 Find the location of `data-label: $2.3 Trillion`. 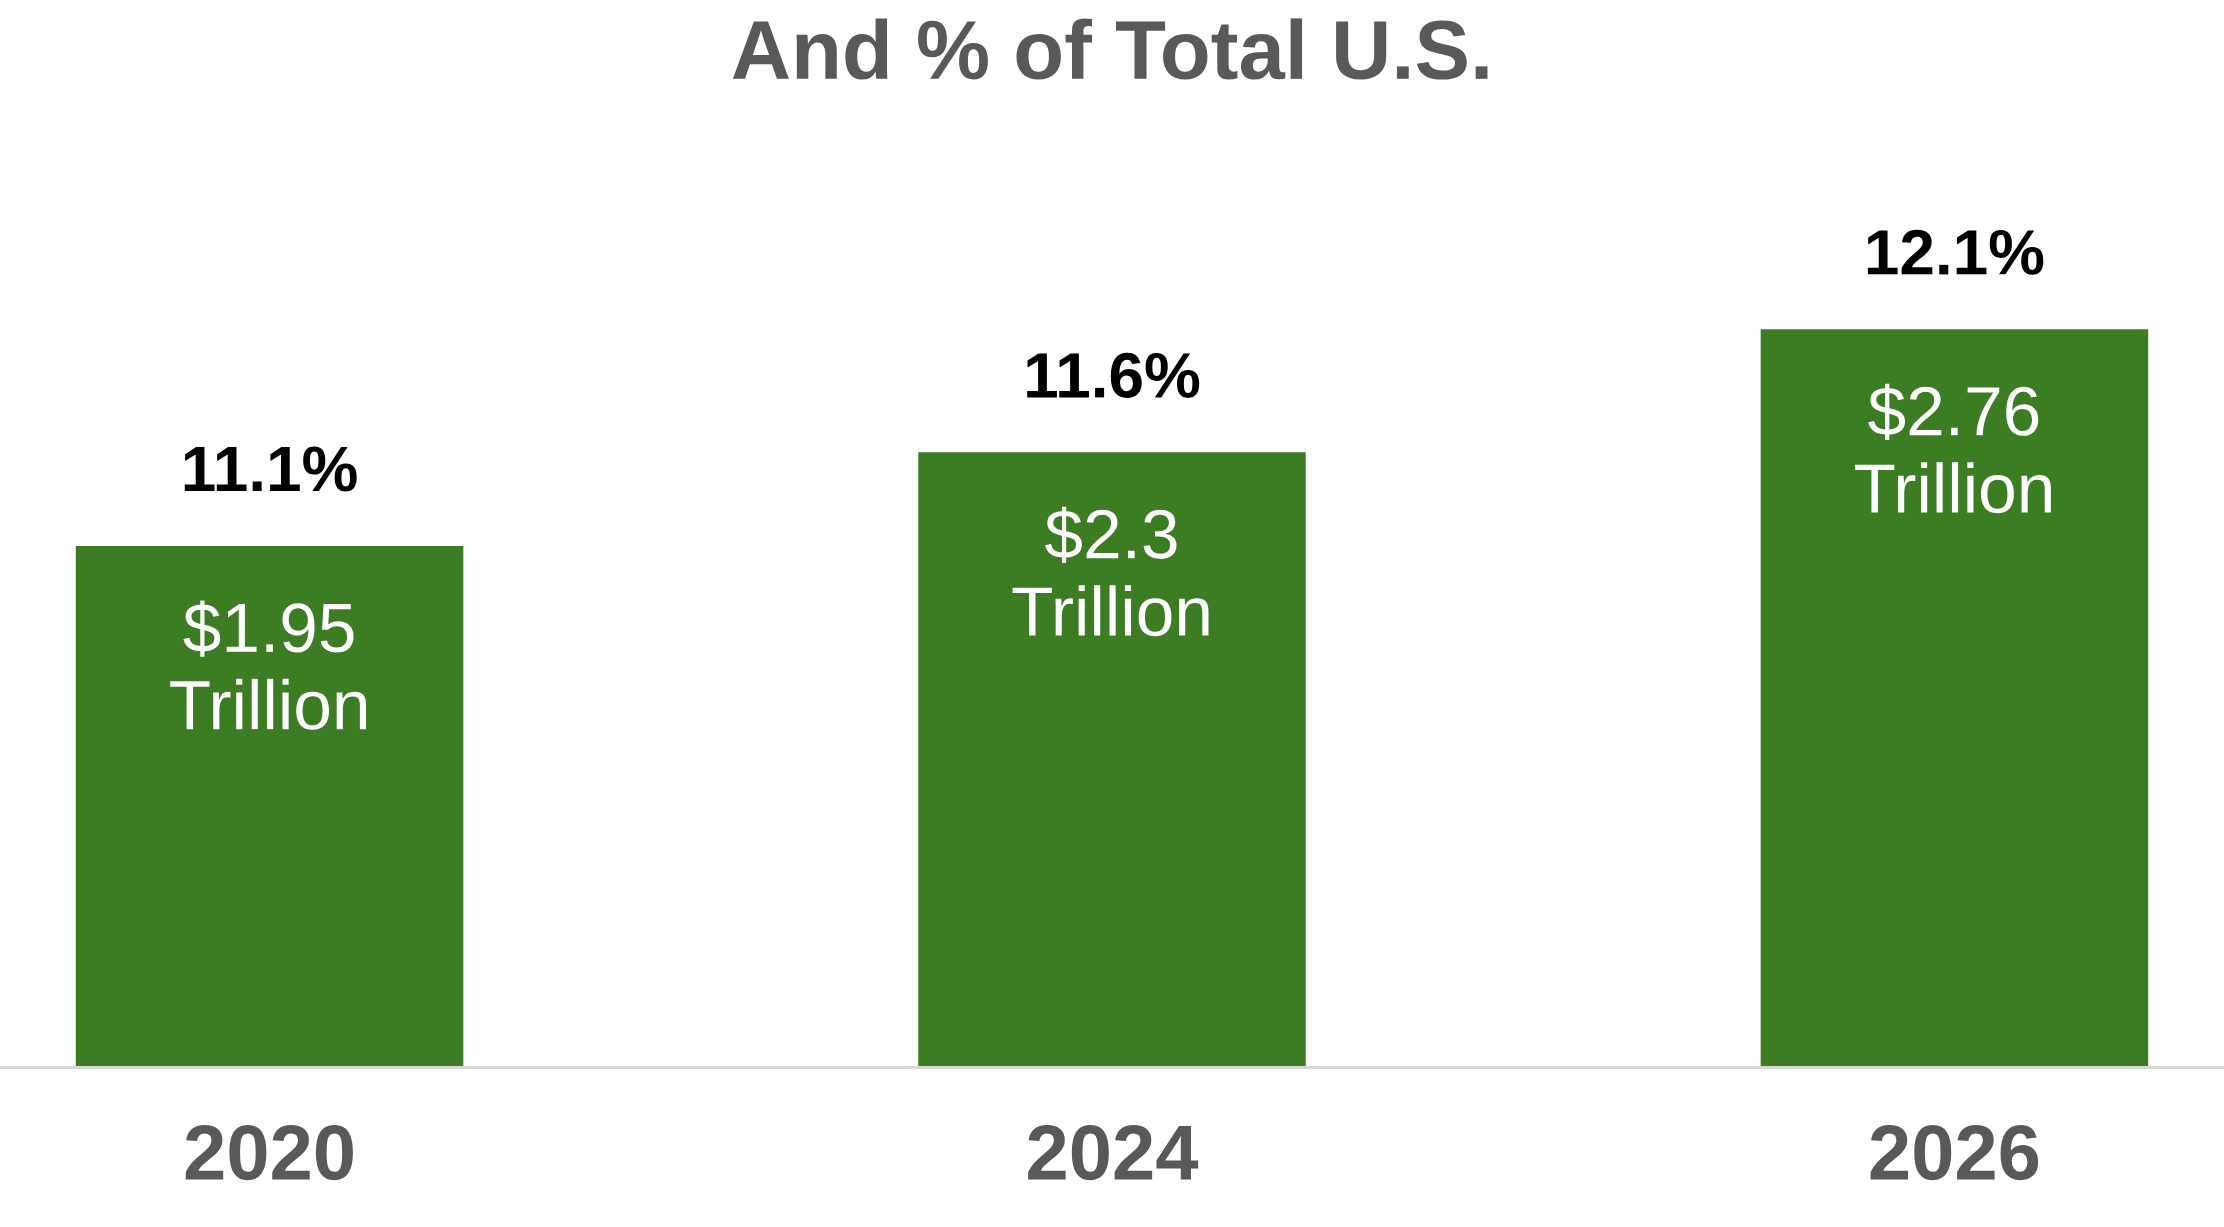

data-label: $2.3 Trillion is located at coordinates (1110, 571).